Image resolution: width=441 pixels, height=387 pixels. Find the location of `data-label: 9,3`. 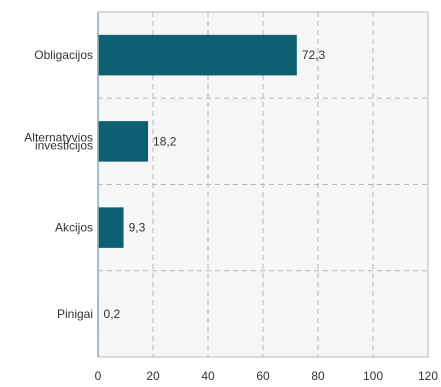

data-label: 9,3 is located at coordinates (137, 228).